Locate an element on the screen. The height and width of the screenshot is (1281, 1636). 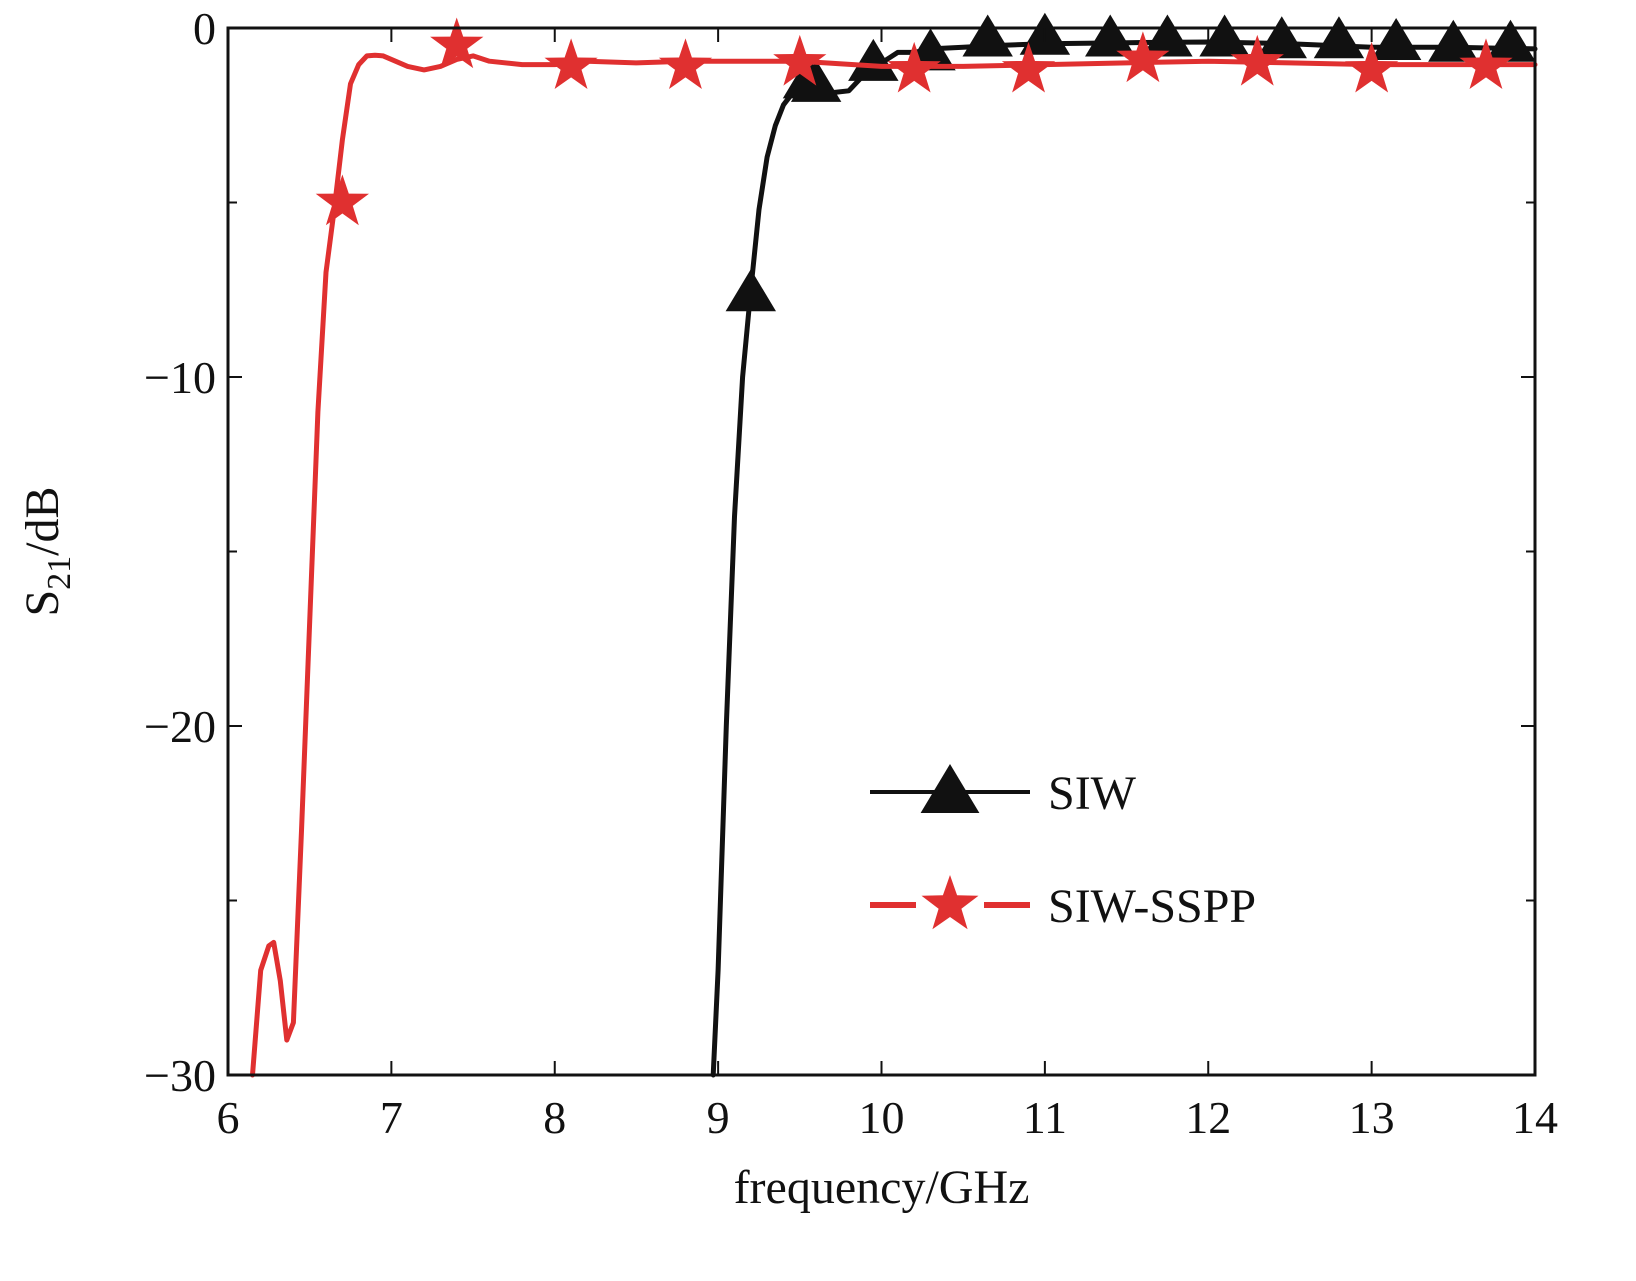
y-tick-label: 0 is located at coordinates (204, 28).